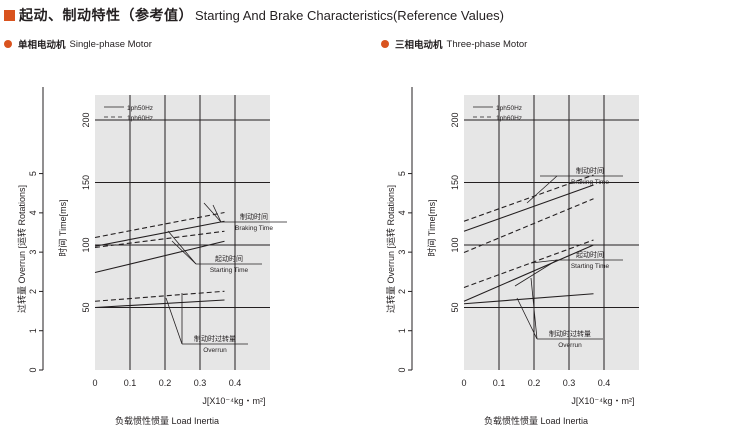  I want to click on subtitle-zh: 单相电动机, so click(42, 45).